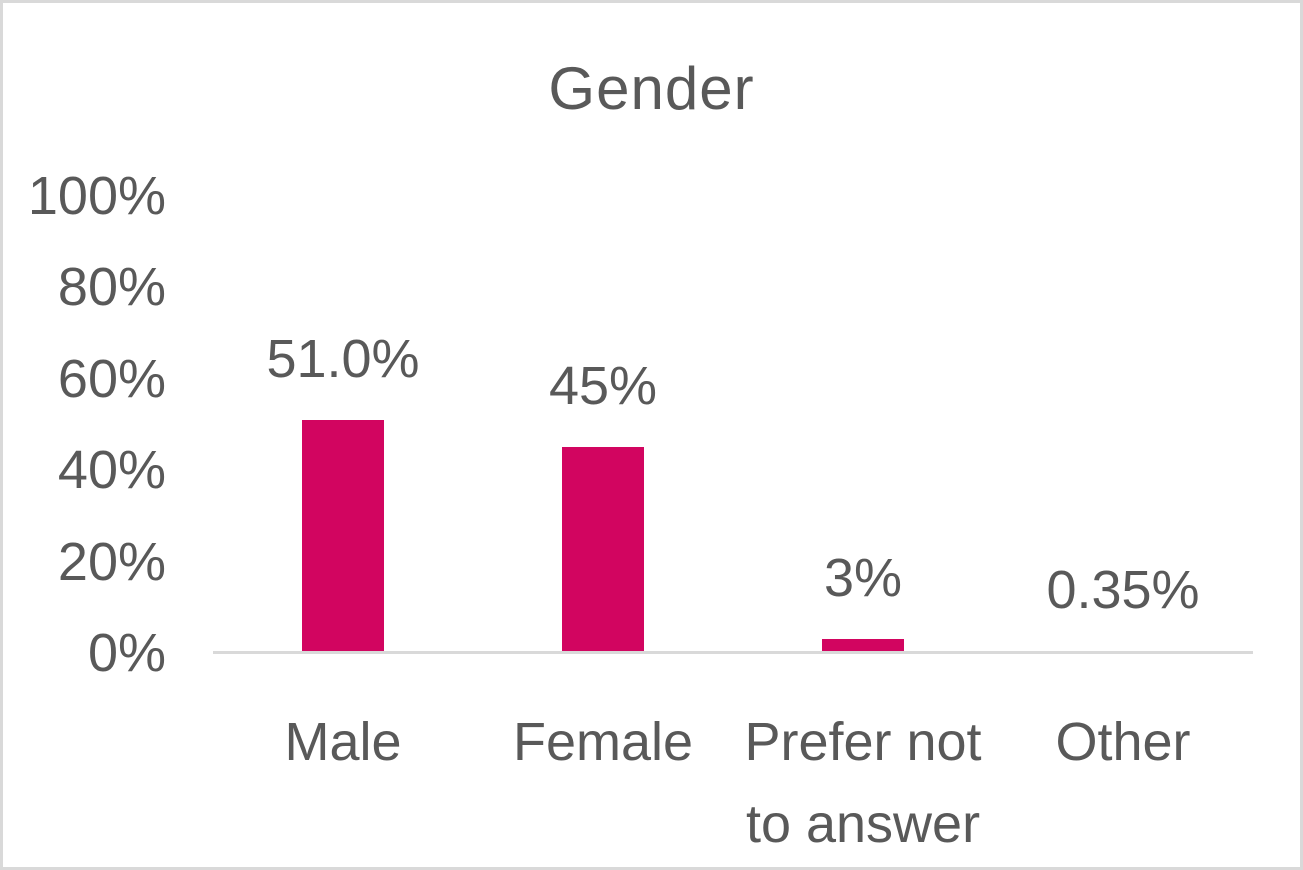 The width and height of the screenshot is (1303, 870). What do you see at coordinates (733, 652) in the screenshot?
I see `x-axis-line` at bounding box center [733, 652].